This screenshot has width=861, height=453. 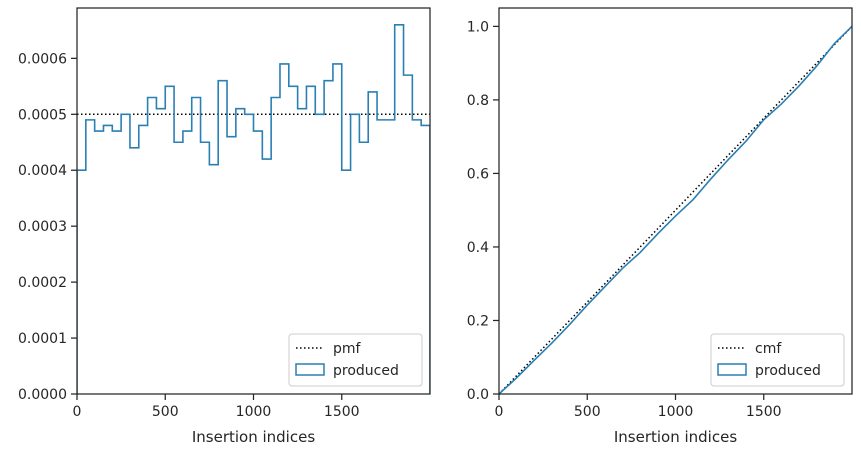 What do you see at coordinates (42, 339) in the screenshot?
I see `y-tick-label: 0.0001` at bounding box center [42, 339].